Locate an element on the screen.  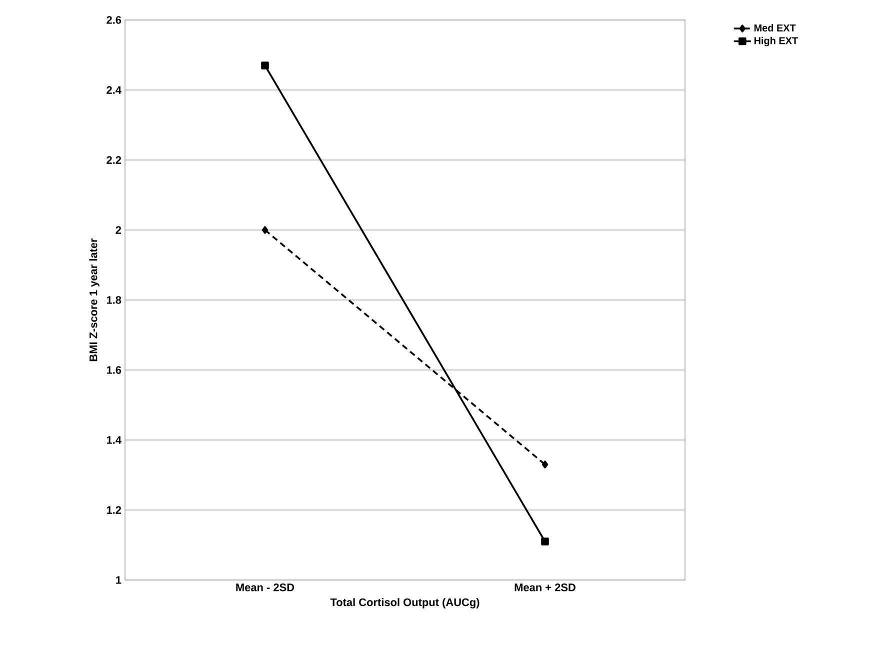
legend-label: High EXT is located at coordinates (776, 41).